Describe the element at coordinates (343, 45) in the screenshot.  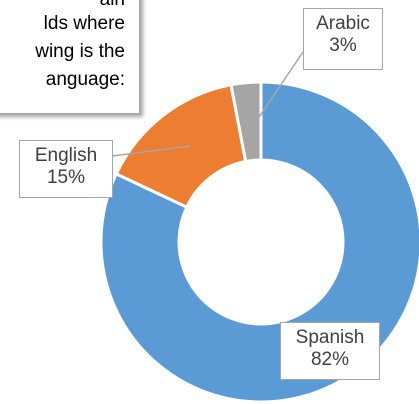
I see `data-label-value: 3%` at that location.